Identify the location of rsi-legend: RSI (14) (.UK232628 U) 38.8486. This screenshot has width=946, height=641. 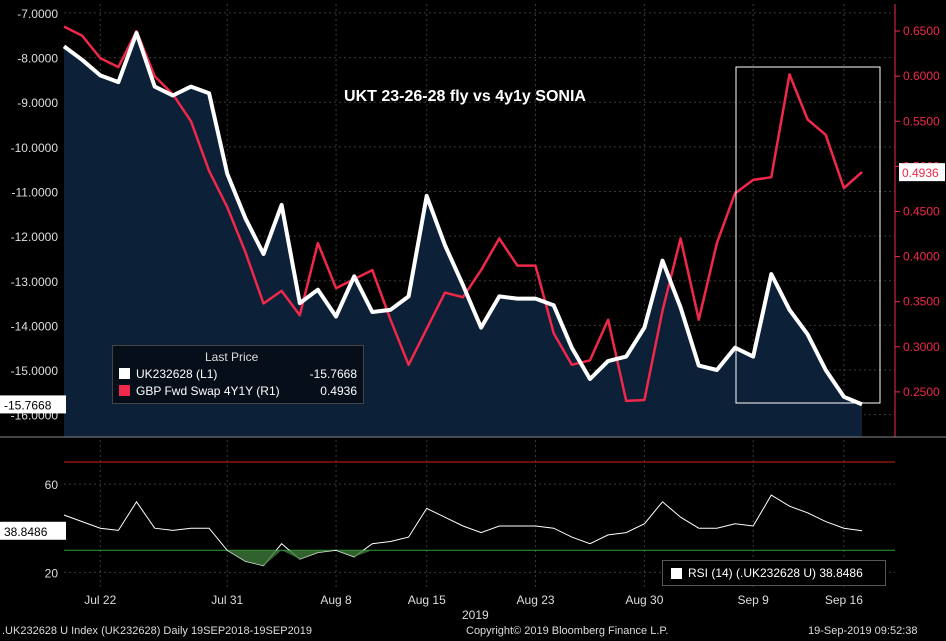
(774, 573).